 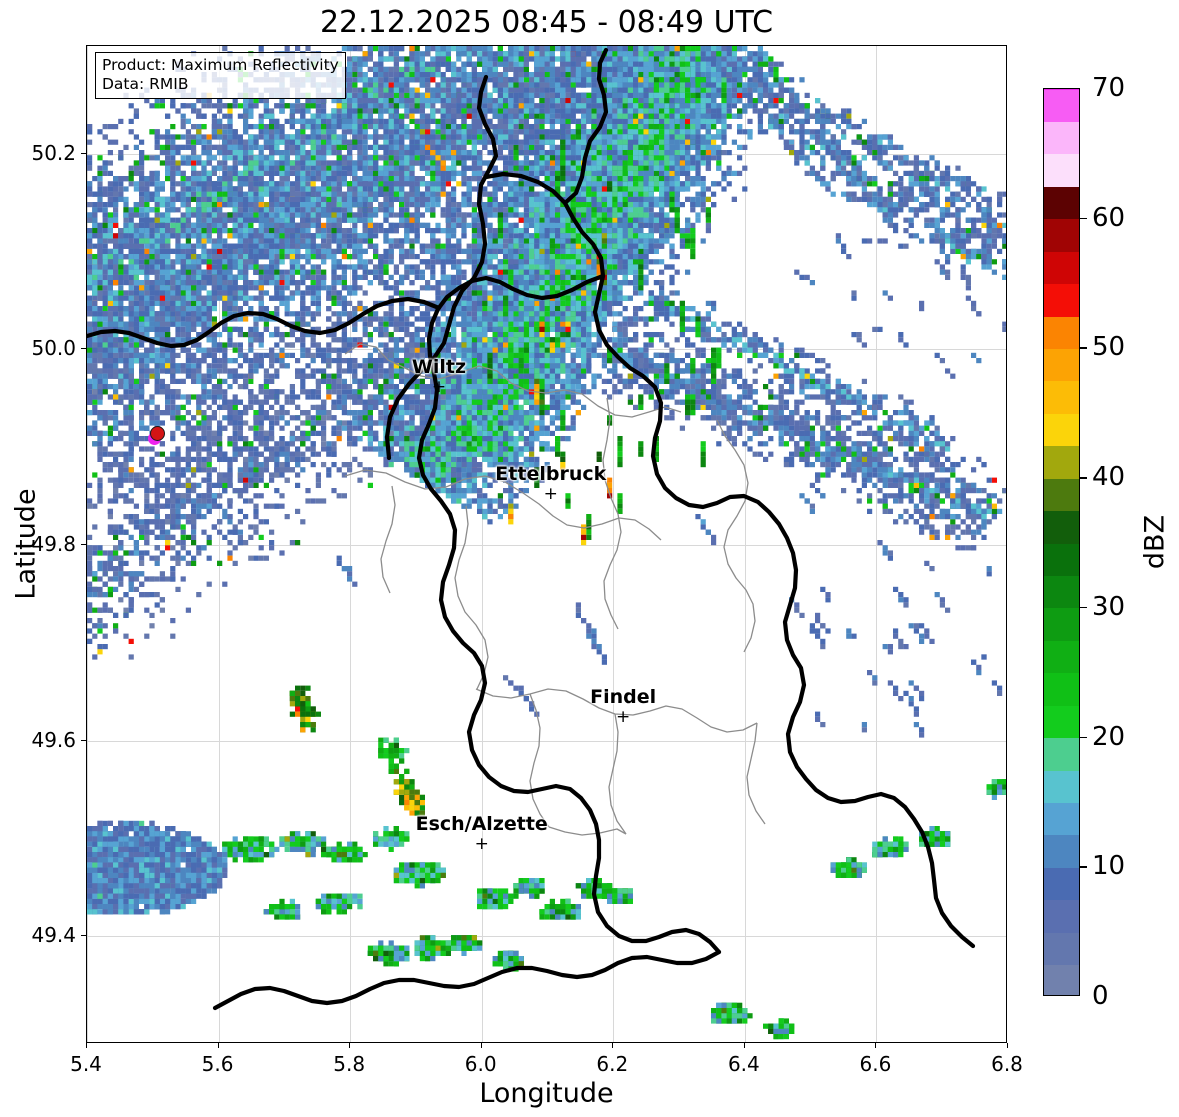 What do you see at coordinates (744, 1064) in the screenshot?
I see `x-tick-label: 6.4` at bounding box center [744, 1064].